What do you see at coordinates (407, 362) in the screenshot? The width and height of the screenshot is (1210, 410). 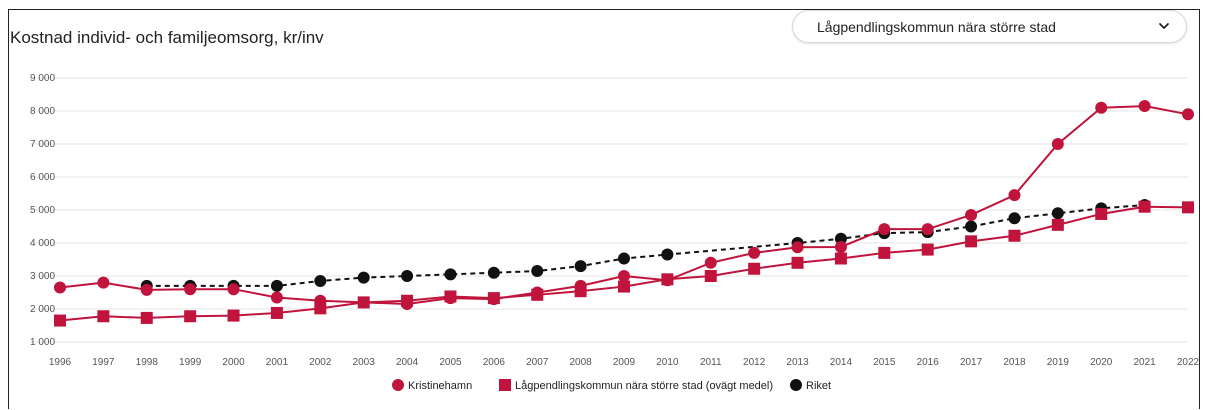 I see `x-tick-label: 2004` at bounding box center [407, 362].